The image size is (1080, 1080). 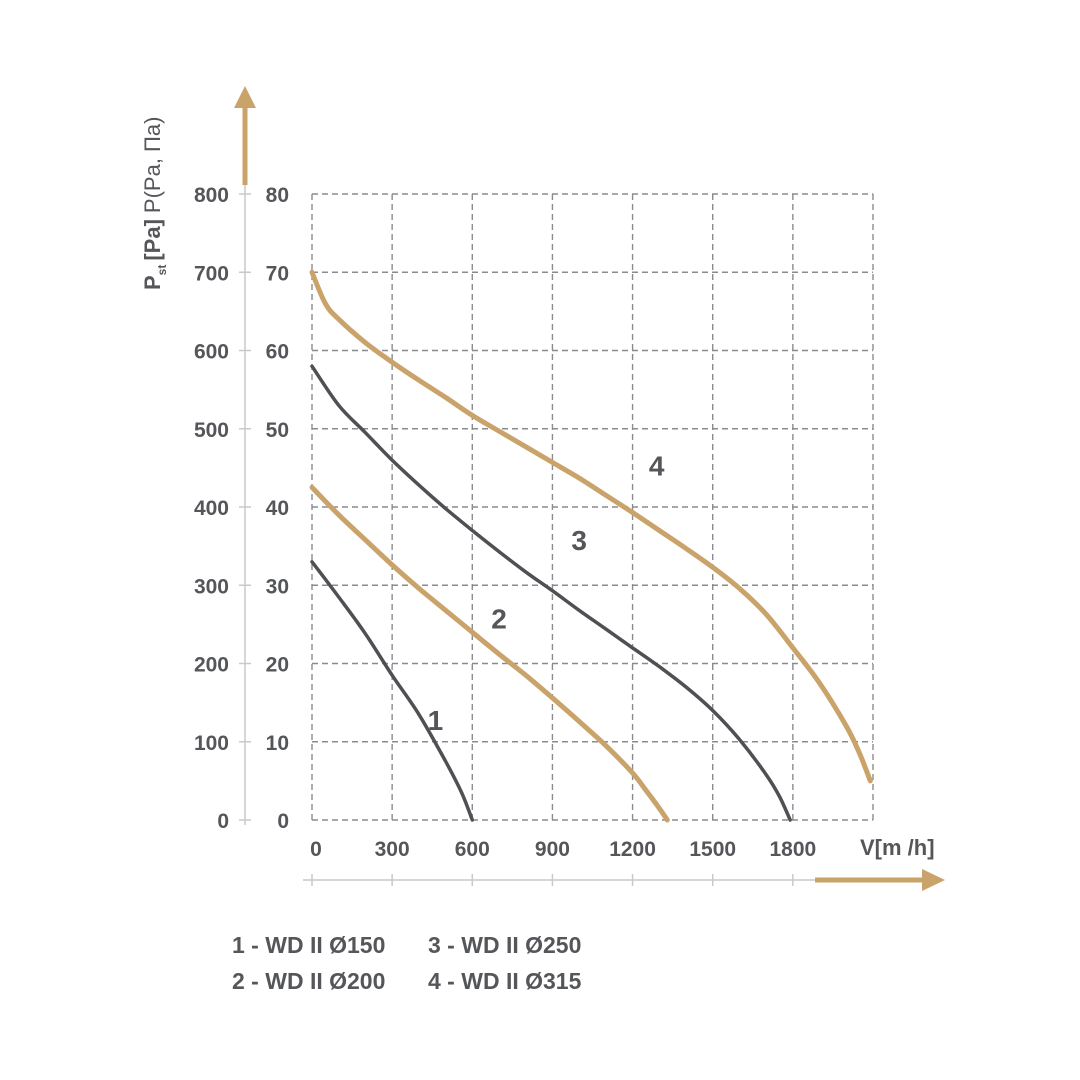 What do you see at coordinates (211, 273) in the screenshot?
I see `y-tick-label-outer: 700` at bounding box center [211, 273].